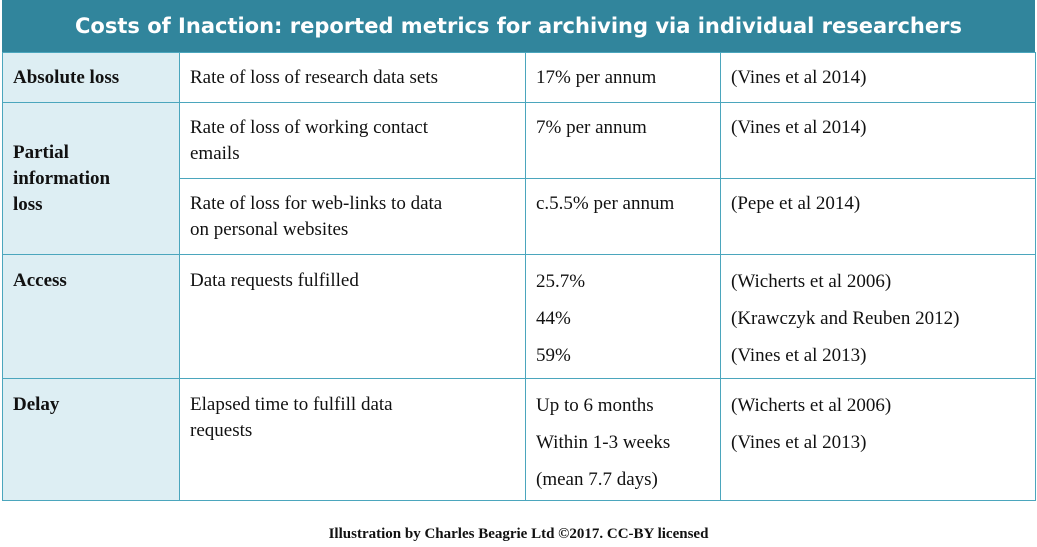  I want to click on metric-line: Rate of loss for web-links to data, so click(316, 203).